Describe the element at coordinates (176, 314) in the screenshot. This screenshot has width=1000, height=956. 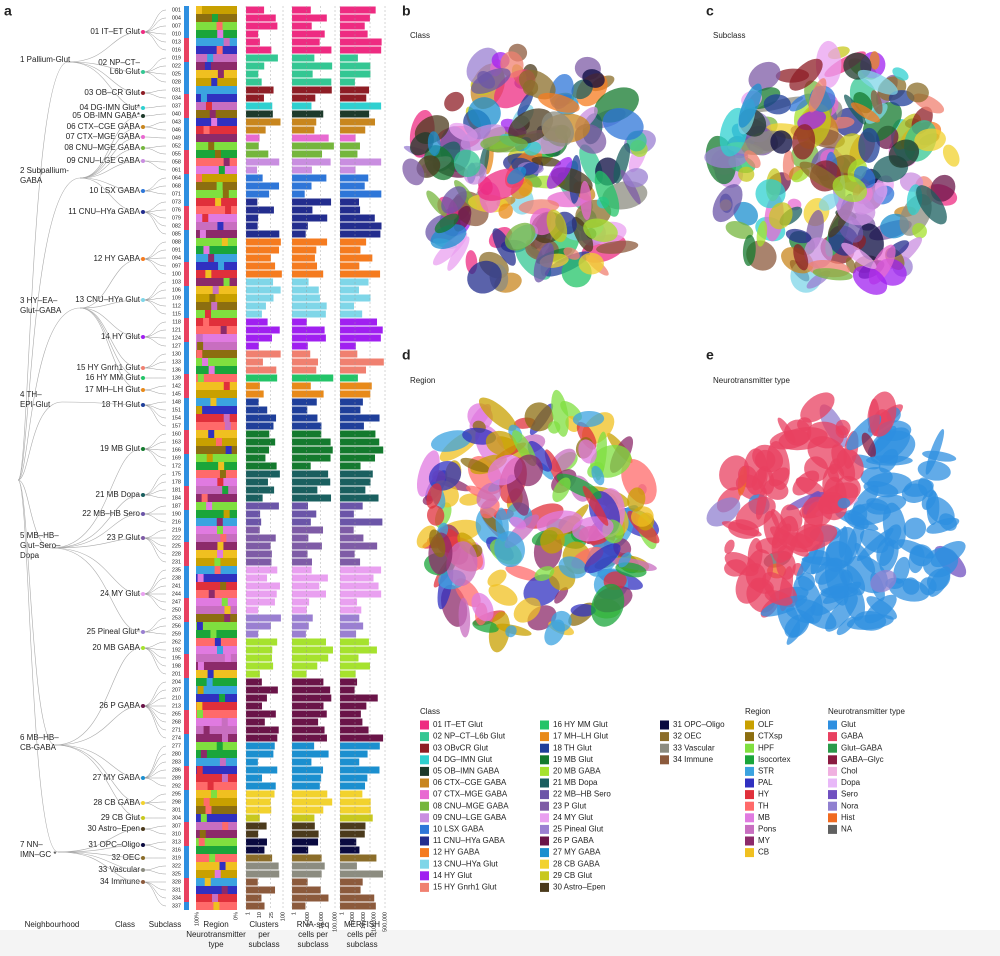
I see `subclass-label: 115` at that location.